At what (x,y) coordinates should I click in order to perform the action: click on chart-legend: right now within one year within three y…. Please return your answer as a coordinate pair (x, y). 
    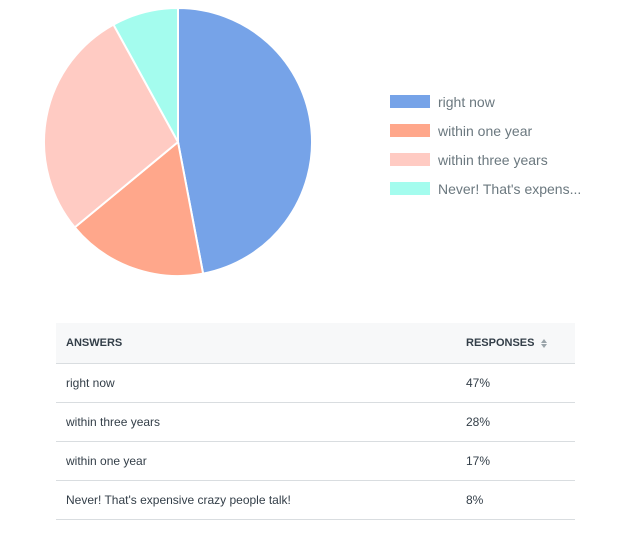
    Looking at the image, I should click on (505, 145).